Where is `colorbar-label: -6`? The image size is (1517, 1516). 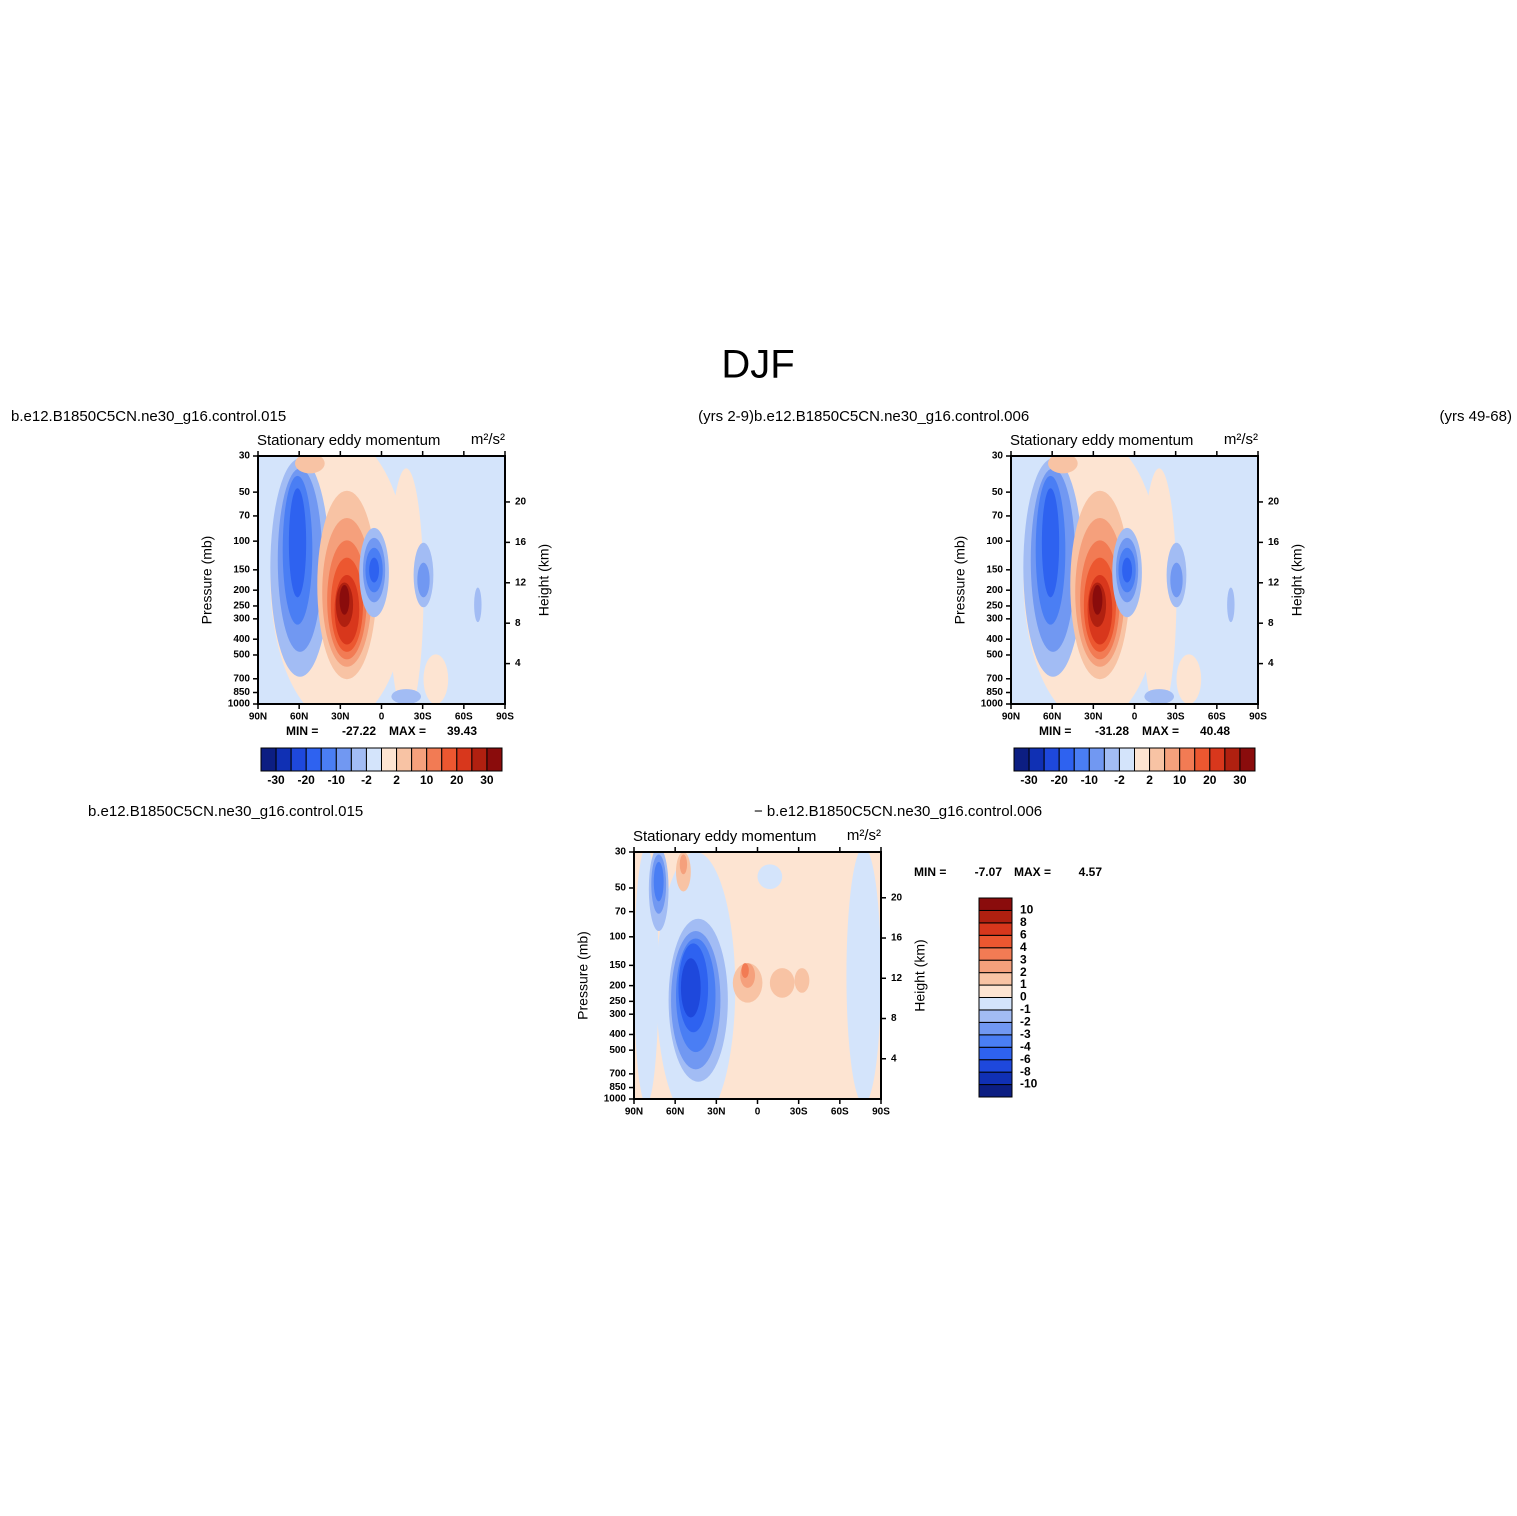 colorbar-label: -6 is located at coordinates (1025, 1059).